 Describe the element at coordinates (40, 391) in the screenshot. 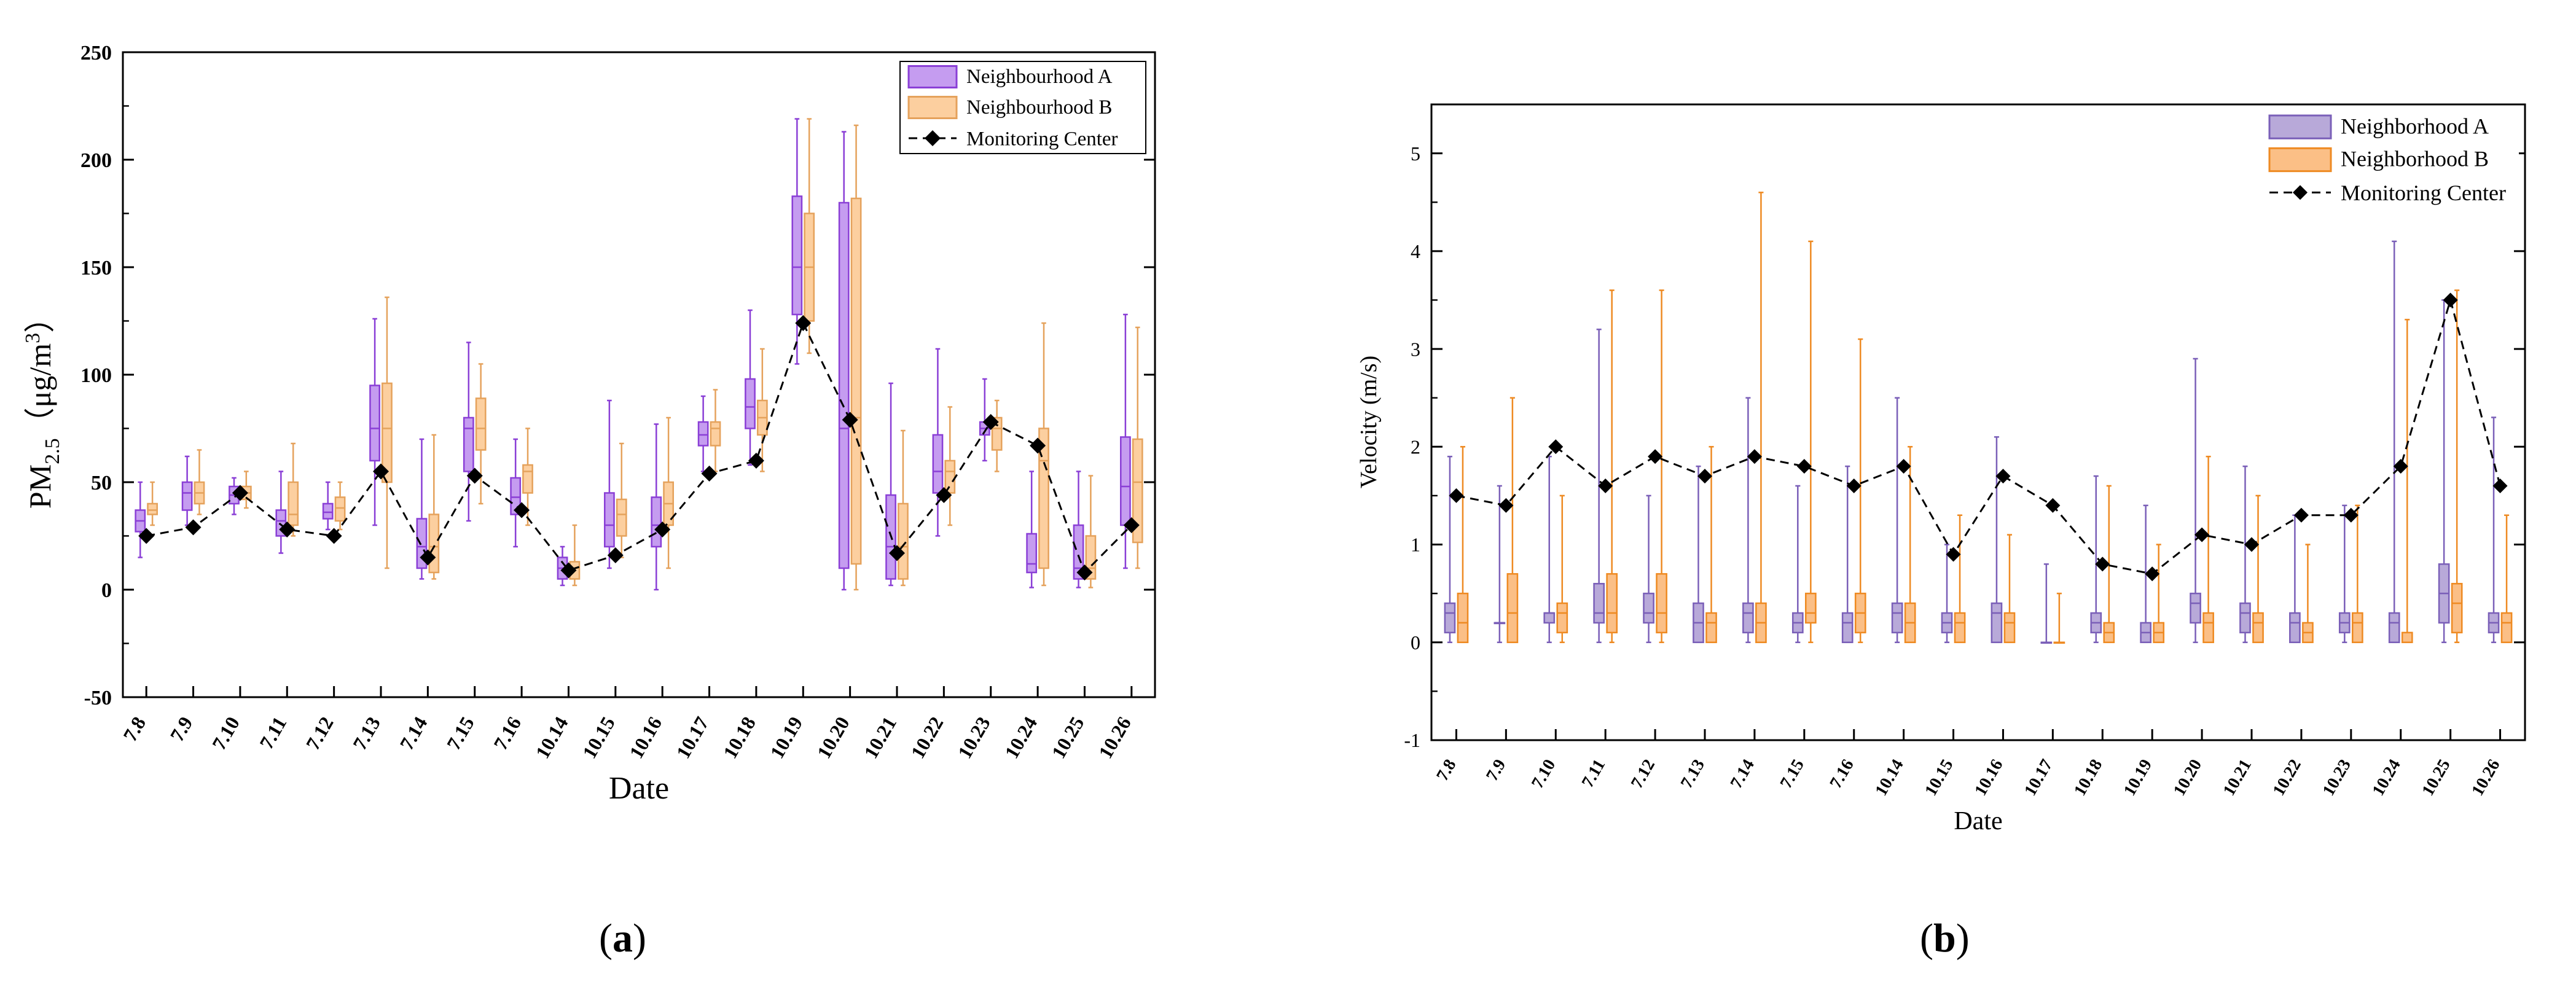

I see `y-axis-title-units: （μg/m` at that location.